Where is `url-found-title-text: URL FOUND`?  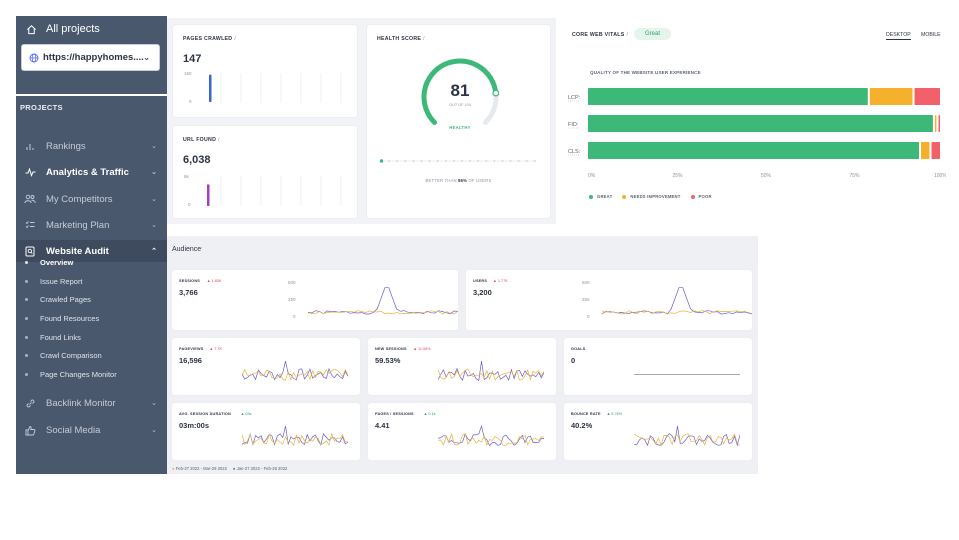 url-found-title-text: URL FOUND is located at coordinates (200, 140).